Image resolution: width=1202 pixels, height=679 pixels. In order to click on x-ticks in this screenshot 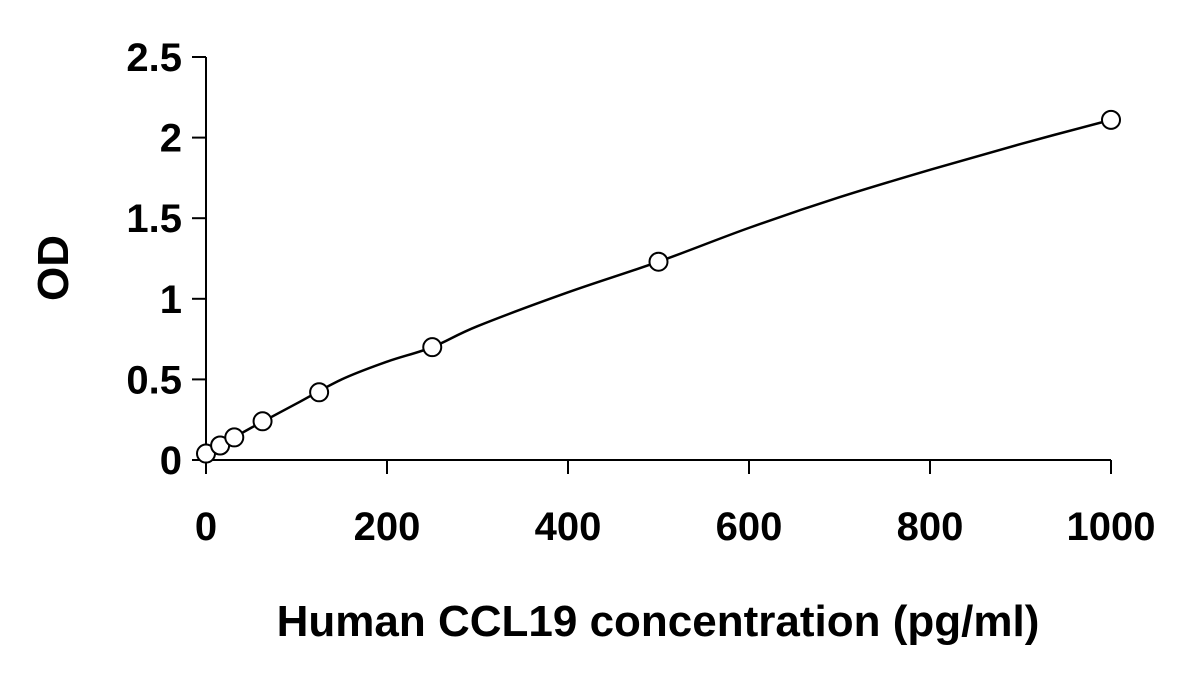, I will do `click(658, 467)`.